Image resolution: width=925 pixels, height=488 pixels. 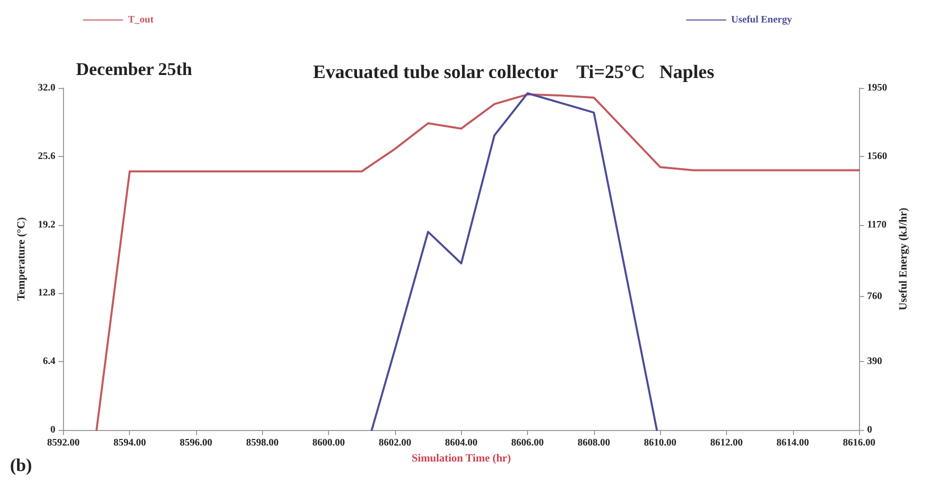 I want to click on y2-tick-label: 0, so click(x=869, y=430).